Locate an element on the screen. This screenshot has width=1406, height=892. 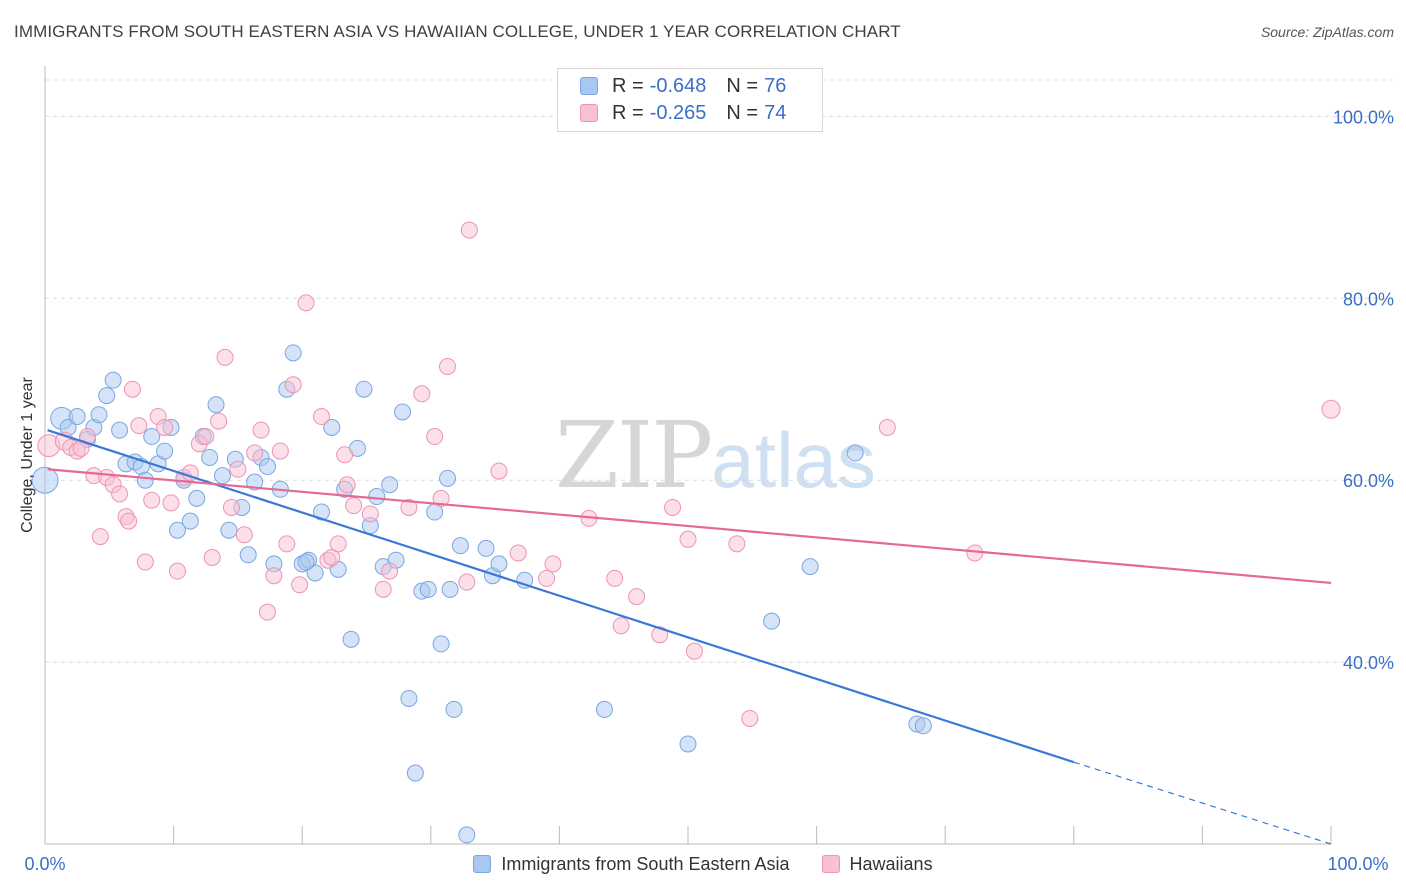
y-tick-label: 100.0% is located at coordinates (1363, 117).